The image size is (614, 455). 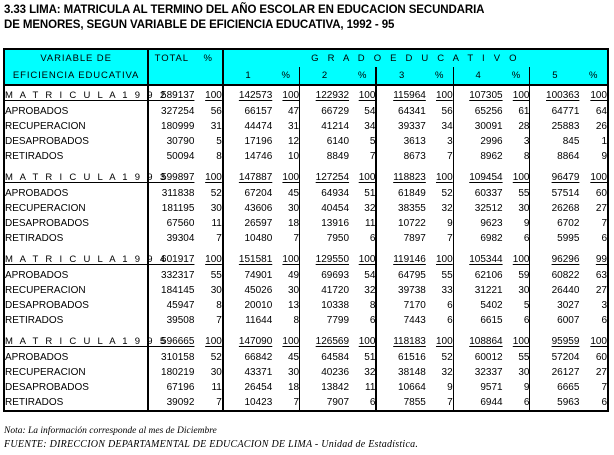 I want to click on cell-grade-4: 6944, so click(x=477, y=403).